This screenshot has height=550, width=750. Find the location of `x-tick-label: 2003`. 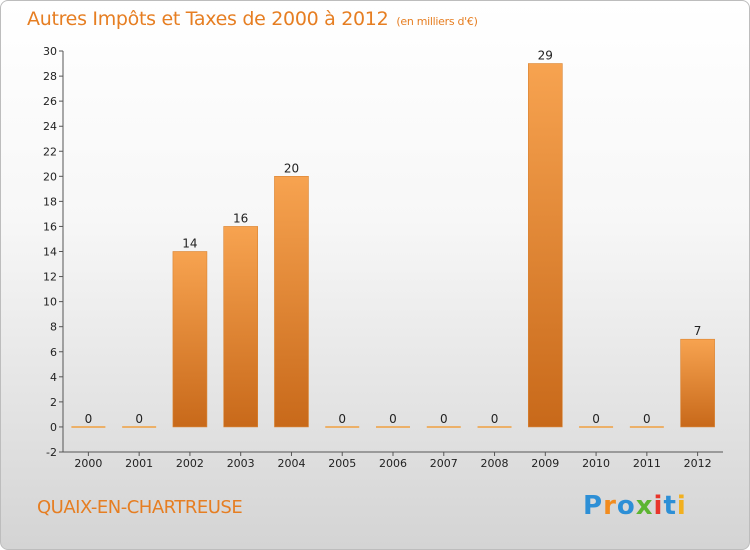

x-tick-label: 2003 is located at coordinates (241, 463).